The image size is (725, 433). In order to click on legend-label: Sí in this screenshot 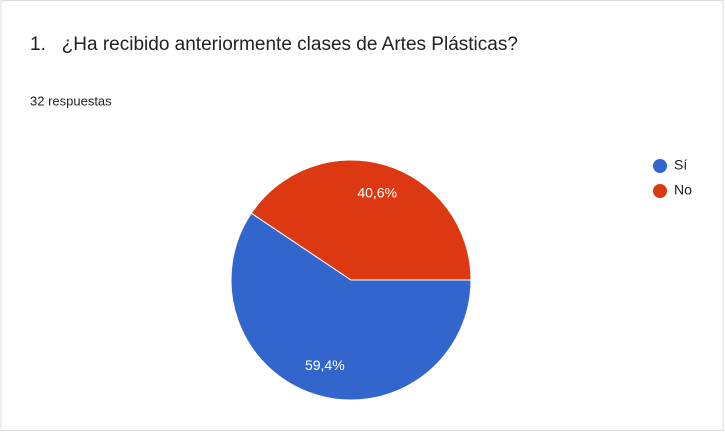, I will do `click(680, 165)`.